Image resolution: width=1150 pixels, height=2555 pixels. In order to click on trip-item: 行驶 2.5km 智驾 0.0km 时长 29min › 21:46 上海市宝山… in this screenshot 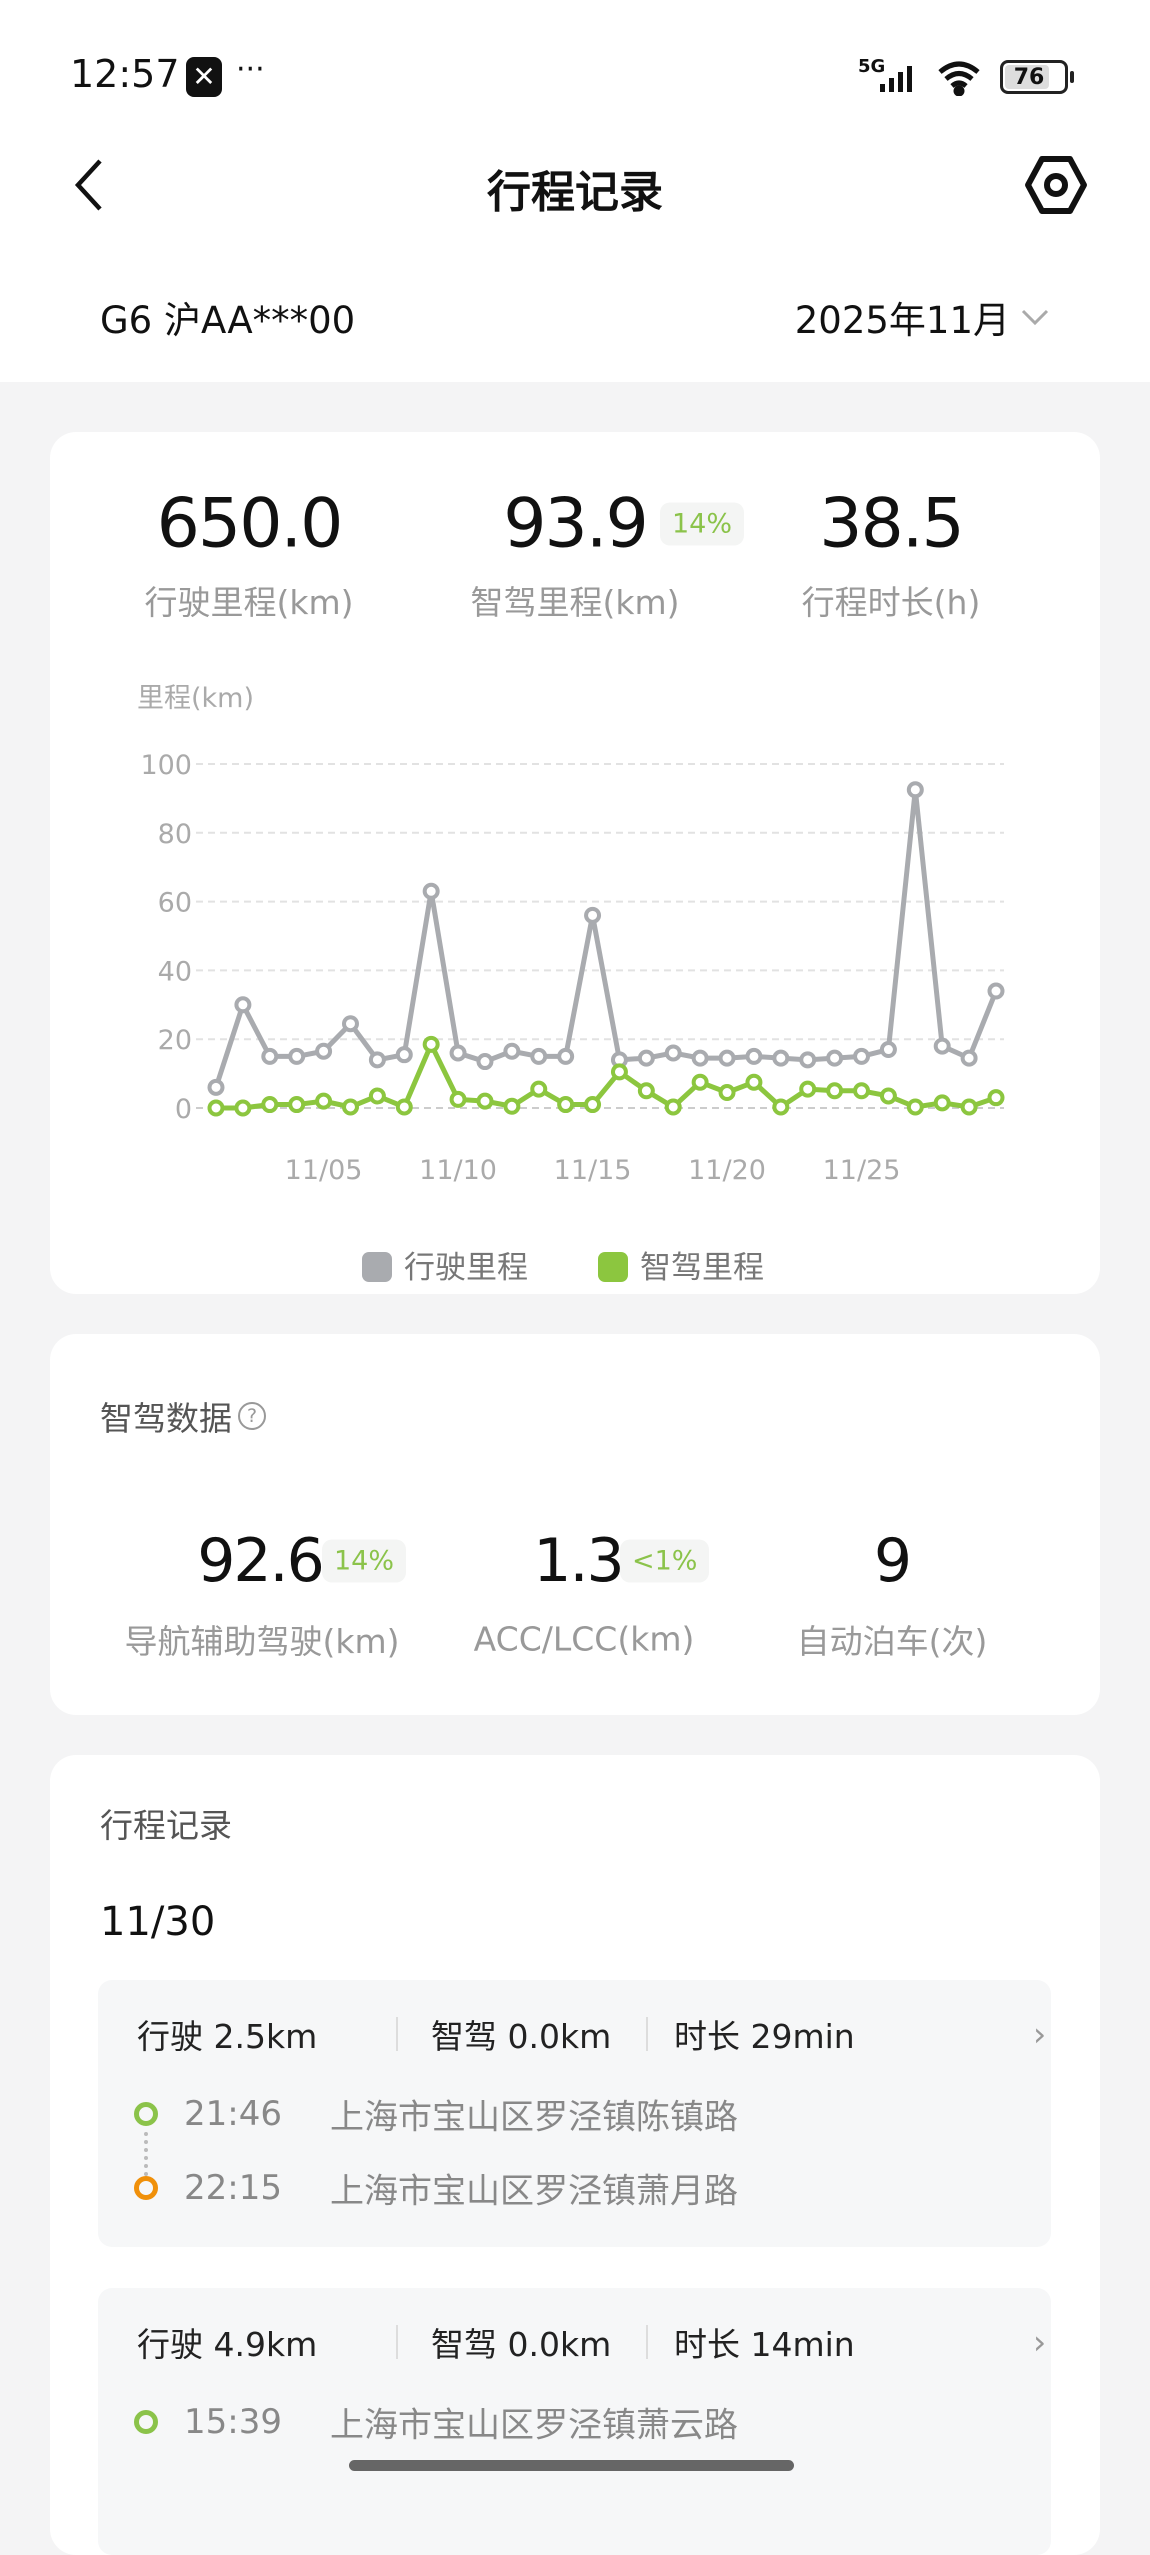, I will do `click(574, 2113)`.